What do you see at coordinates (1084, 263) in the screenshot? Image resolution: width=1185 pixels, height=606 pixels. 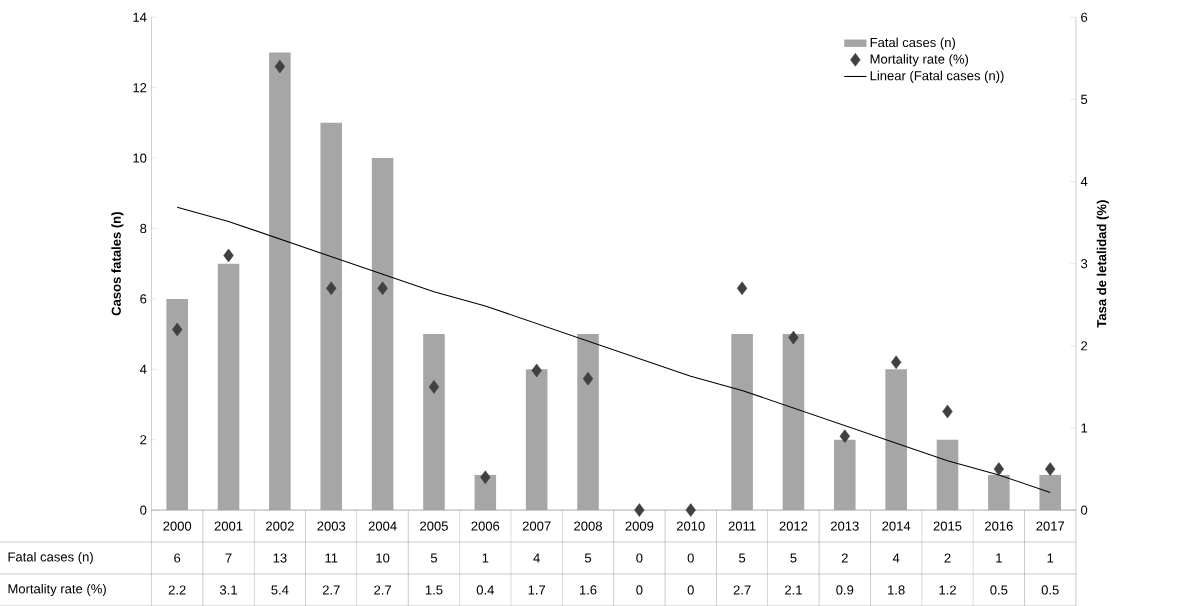 I see `y2-tick-label: 3` at bounding box center [1084, 263].